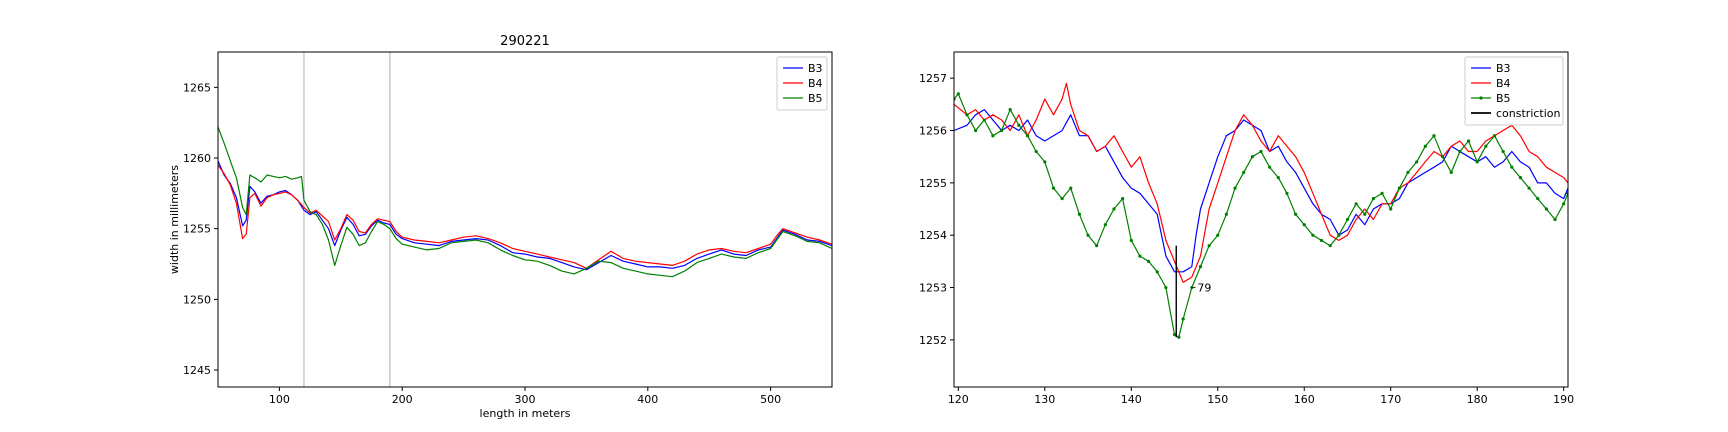 The image size is (1728, 432). Describe the element at coordinates (1477, 399) in the screenshot. I see `x-tick-label: 180` at that location.